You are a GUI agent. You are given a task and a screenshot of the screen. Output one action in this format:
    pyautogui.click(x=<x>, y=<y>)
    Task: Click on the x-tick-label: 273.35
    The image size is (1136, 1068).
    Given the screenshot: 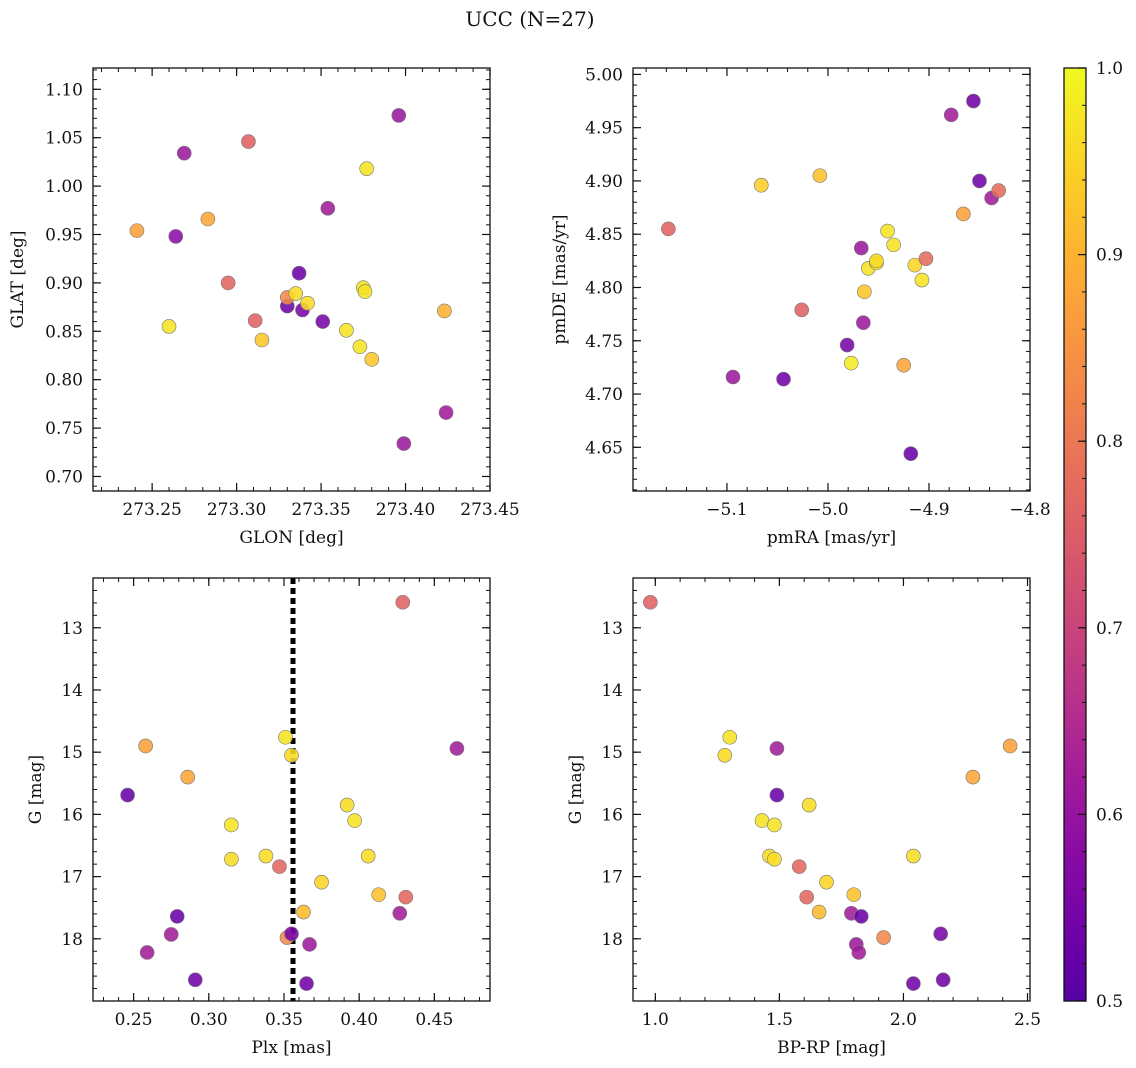 What is the action you would take?
    pyautogui.click(x=320, y=510)
    